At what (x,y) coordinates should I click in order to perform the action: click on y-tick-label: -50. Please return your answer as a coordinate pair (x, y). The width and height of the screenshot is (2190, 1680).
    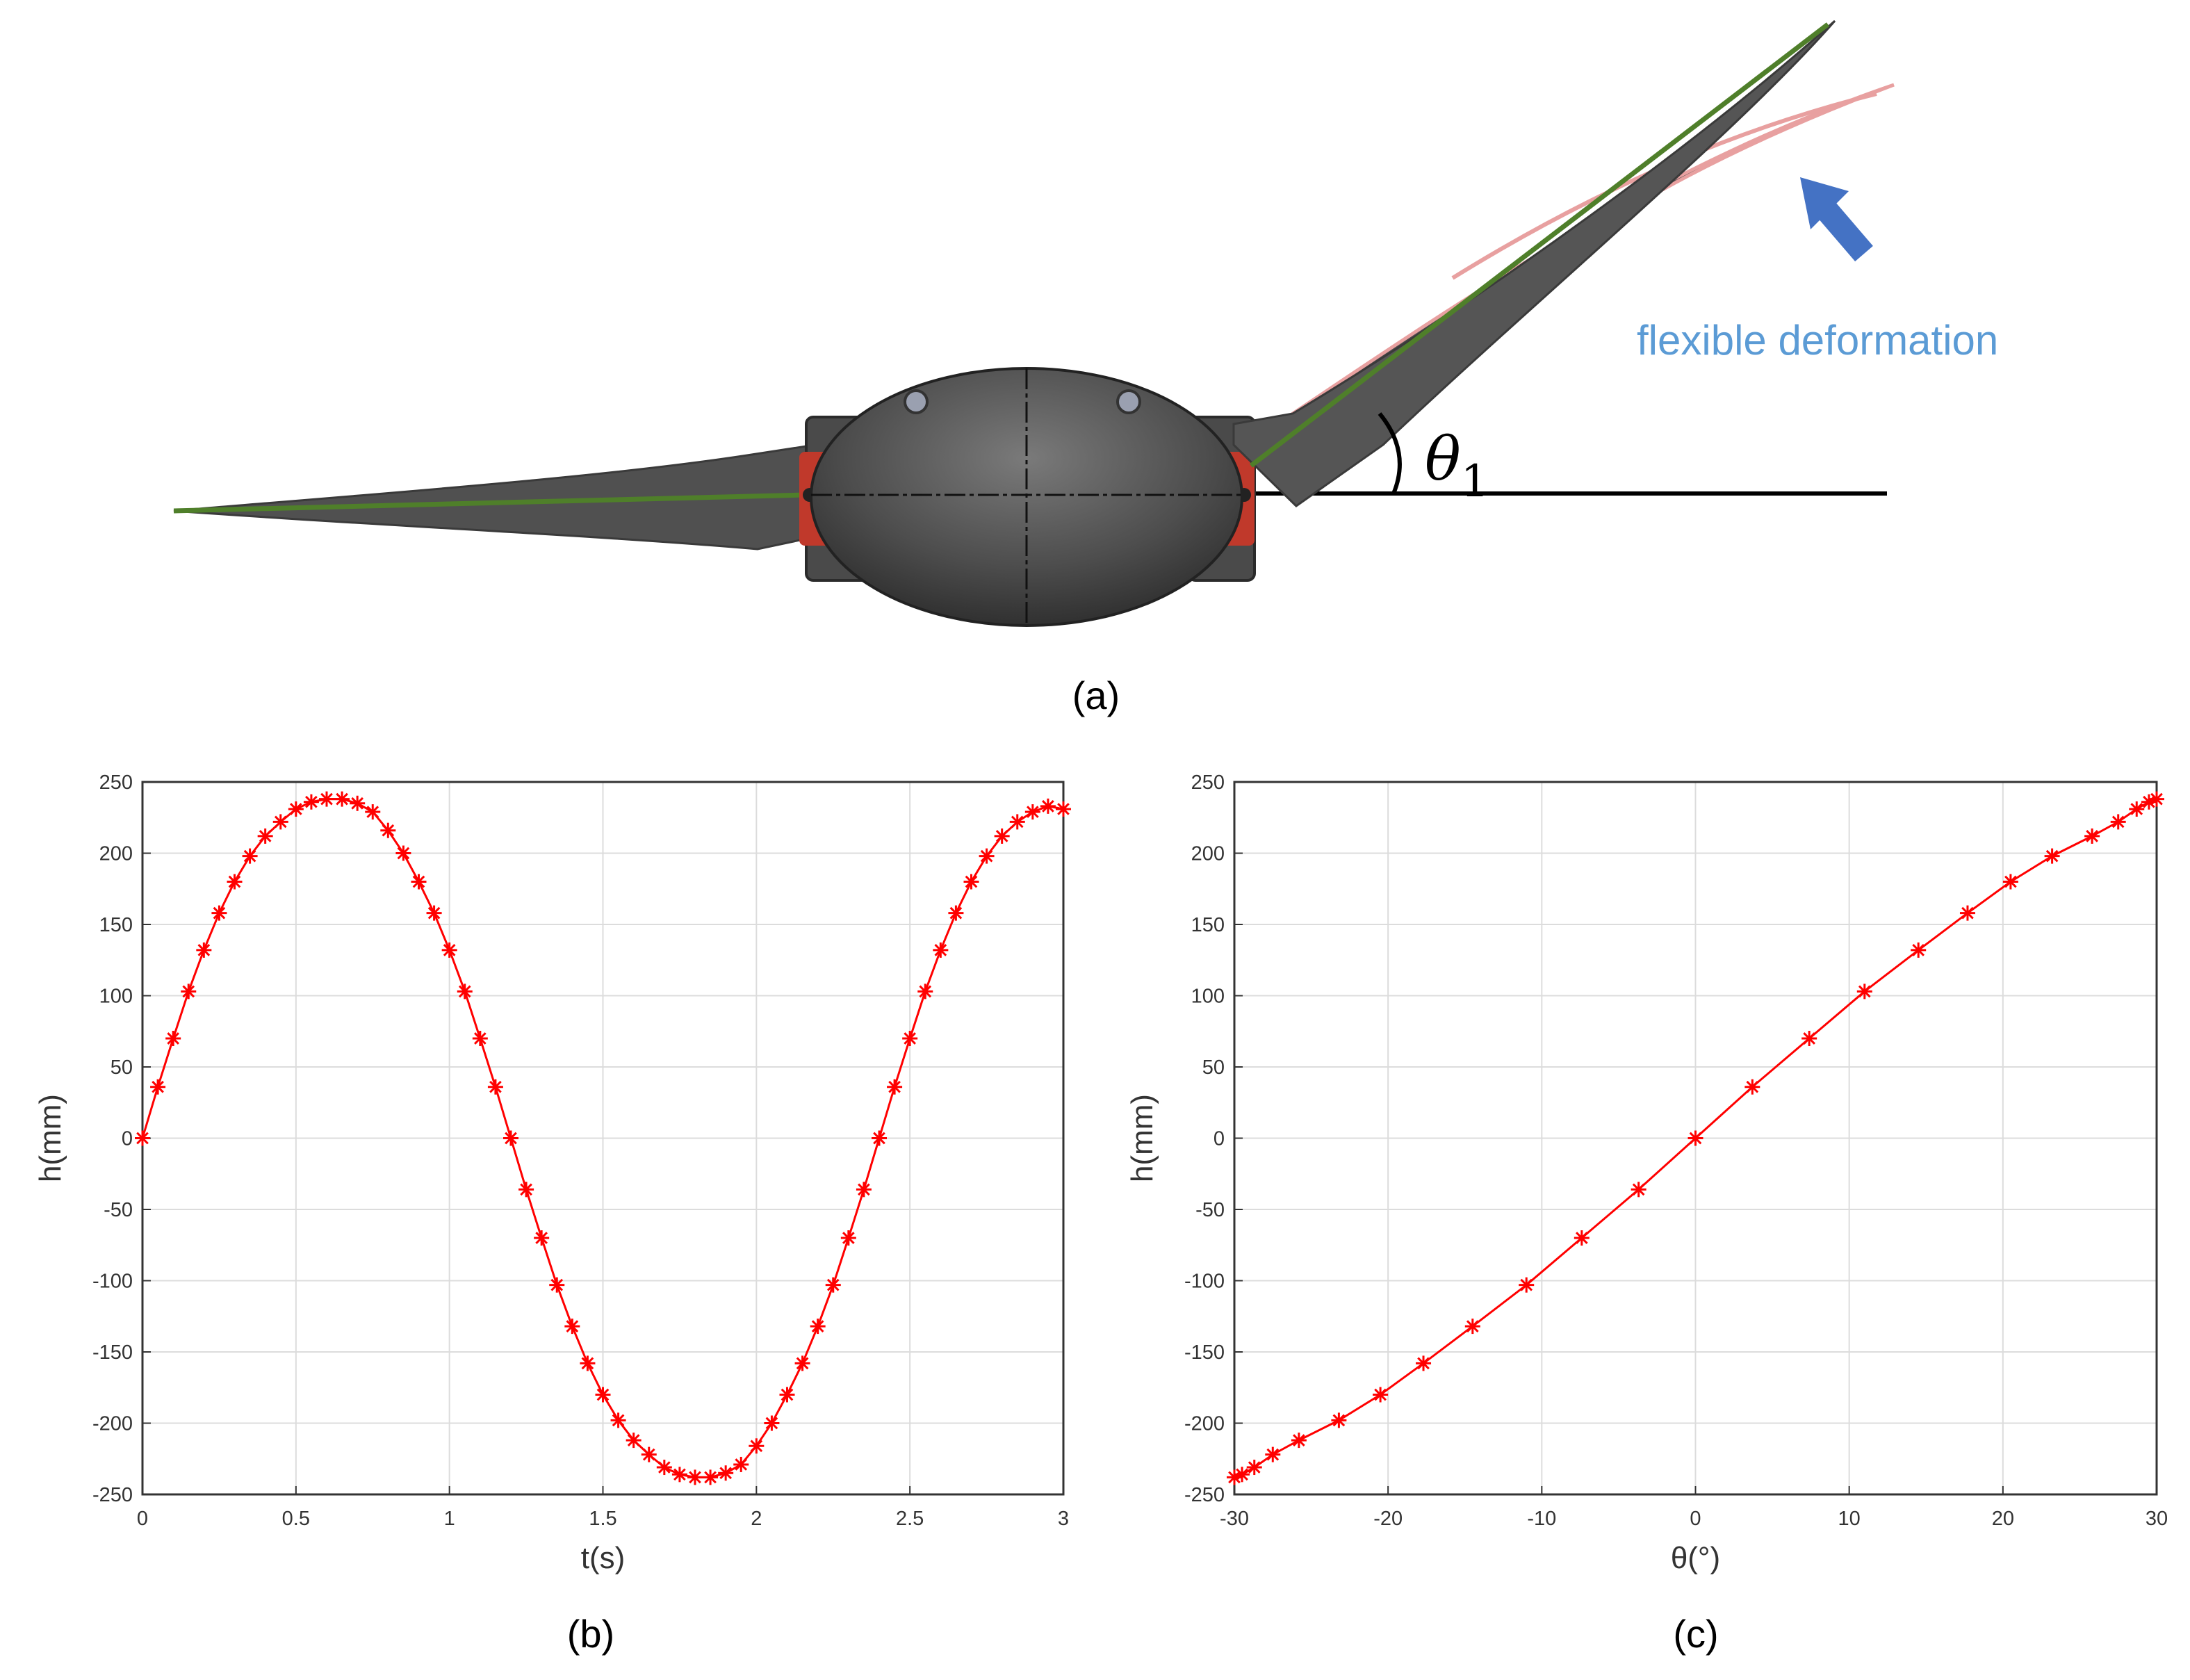
    Looking at the image, I should click on (119, 1210).